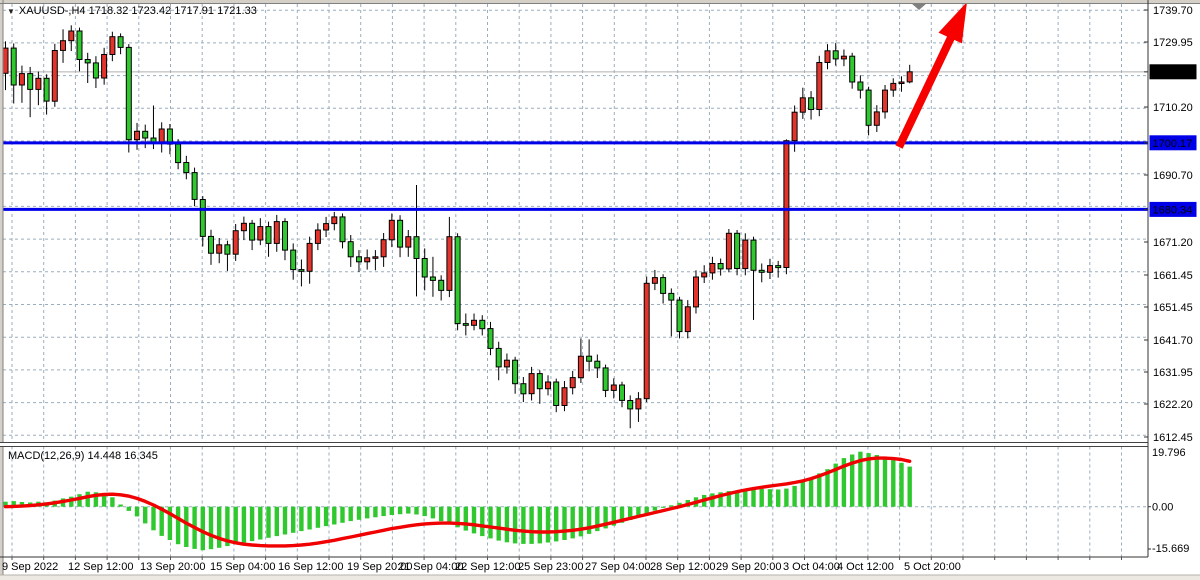  Describe the element at coordinates (811, 567) in the screenshot. I see `time-axis-label: 3 Oct 04:00` at that location.